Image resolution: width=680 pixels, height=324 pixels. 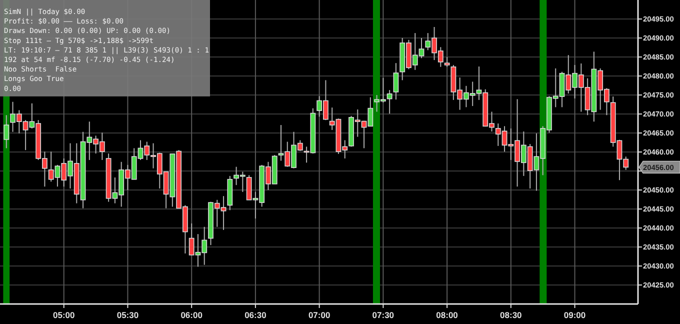 I want to click on x-tick-label: 08:30, so click(x=511, y=315).